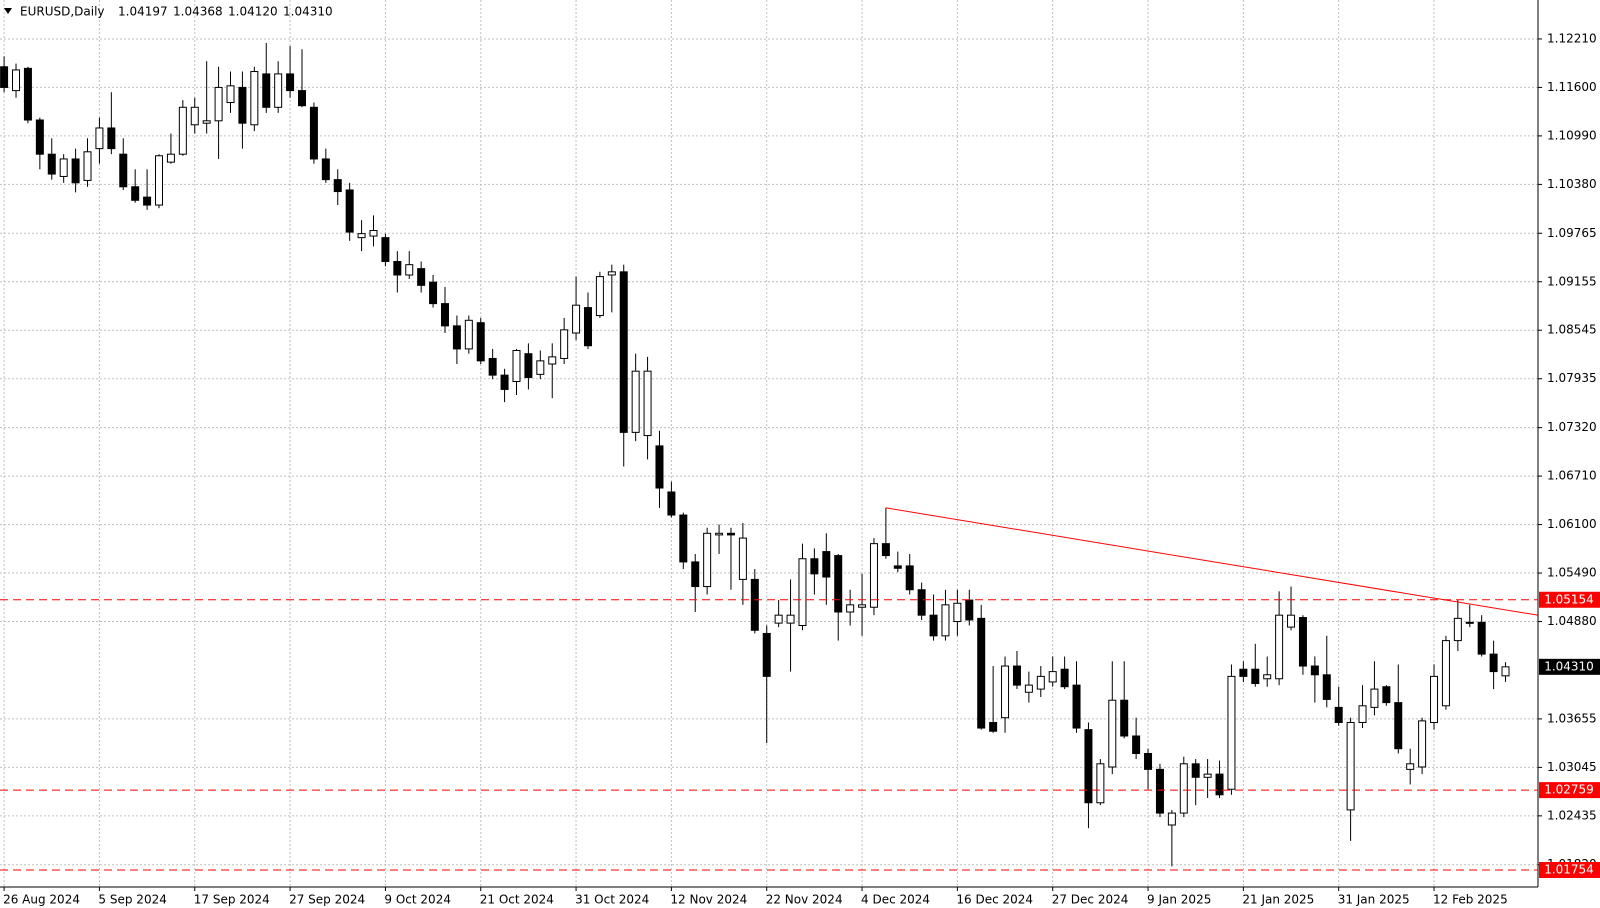 The height and width of the screenshot is (908, 1600). What do you see at coordinates (612, 900) in the screenshot?
I see `x-tick-label: 31 Oct 2024` at bounding box center [612, 900].